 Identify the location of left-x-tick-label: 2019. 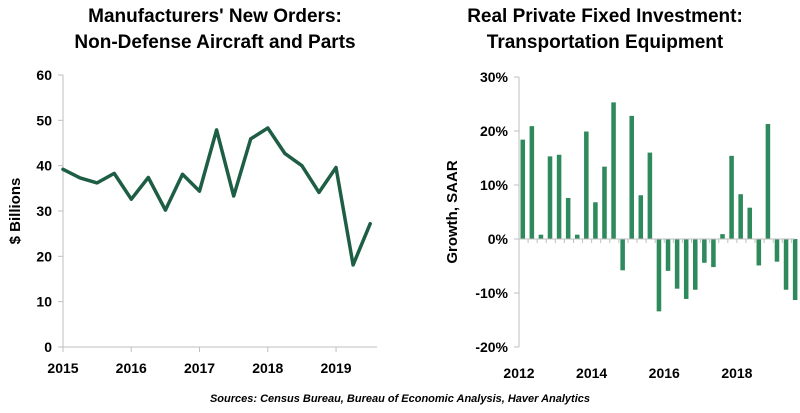
(335, 368).